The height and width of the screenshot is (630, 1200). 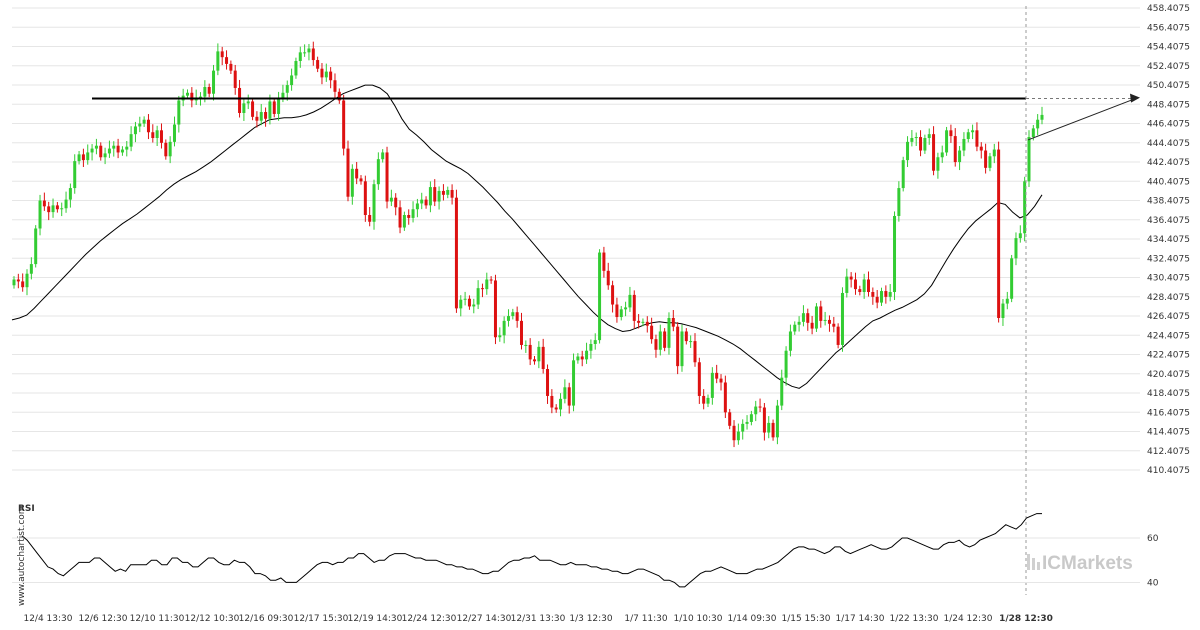 What do you see at coordinates (1168, 433) in the screenshot?
I see `price-tick-label: 414.4075` at bounding box center [1168, 433].